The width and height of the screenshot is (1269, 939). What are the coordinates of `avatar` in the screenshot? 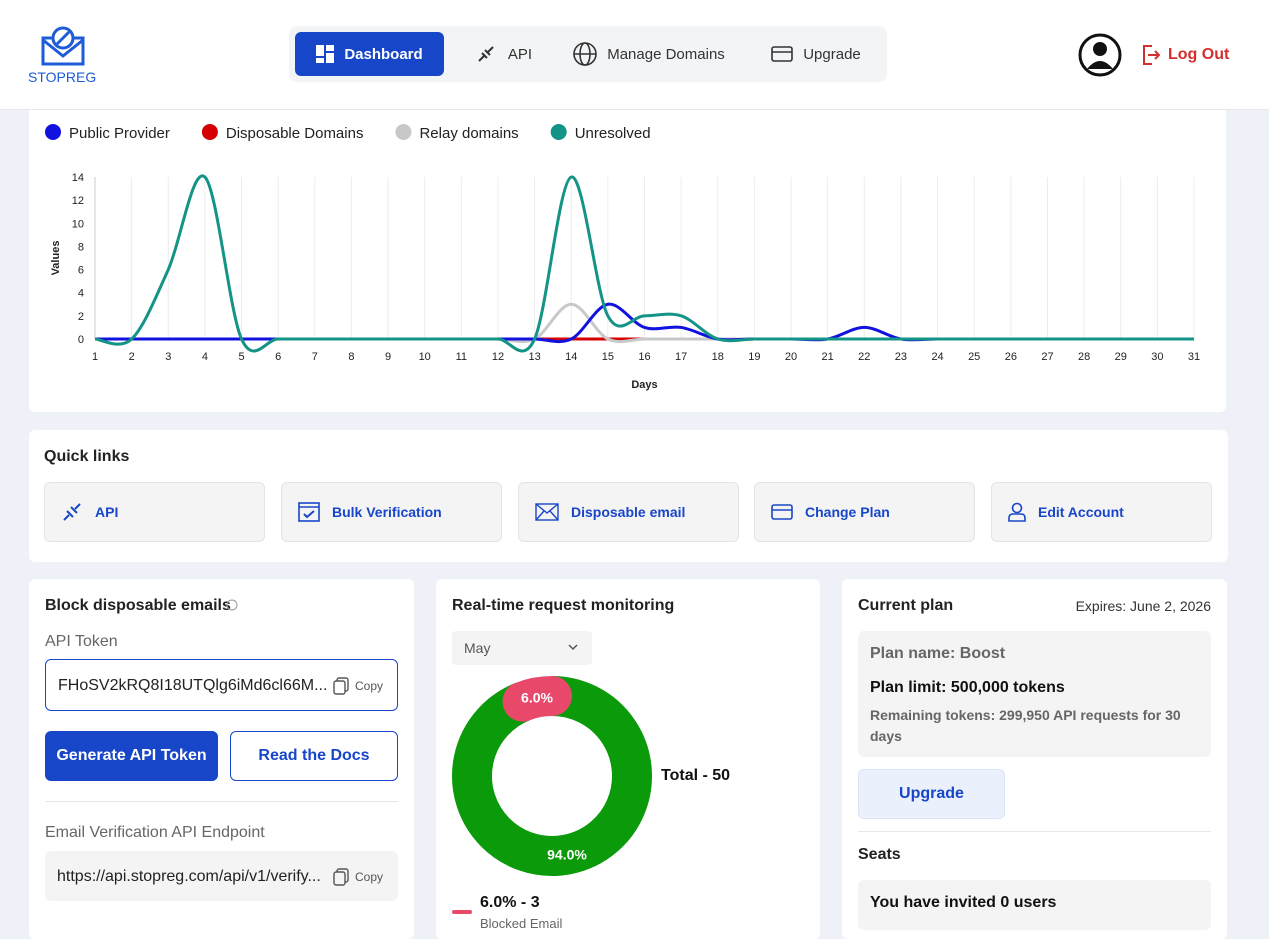 It's located at (1100, 55).